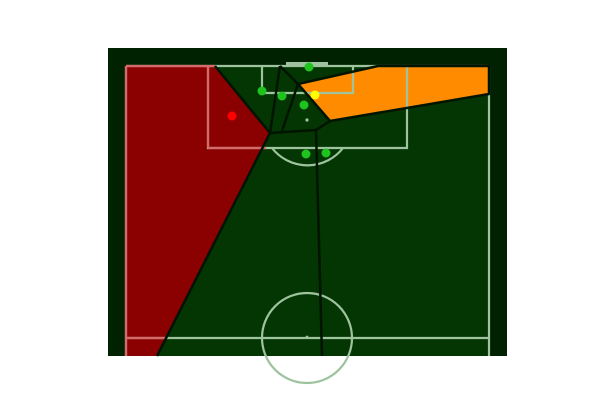 The width and height of the screenshot is (600, 400). What do you see at coordinates (293, 131) in the screenshot?
I see `voronoi-edge-b` at bounding box center [293, 131].